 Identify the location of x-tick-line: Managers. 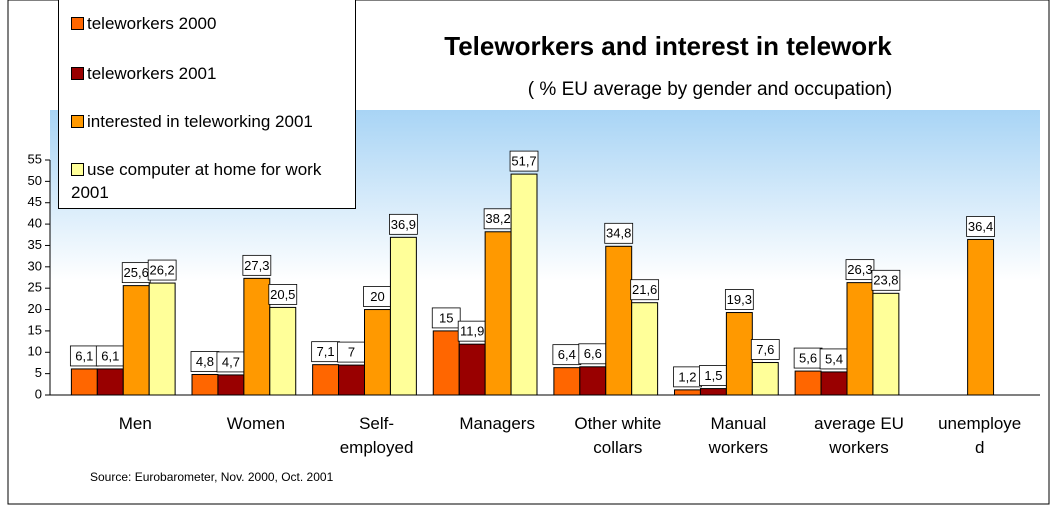
(497, 423).